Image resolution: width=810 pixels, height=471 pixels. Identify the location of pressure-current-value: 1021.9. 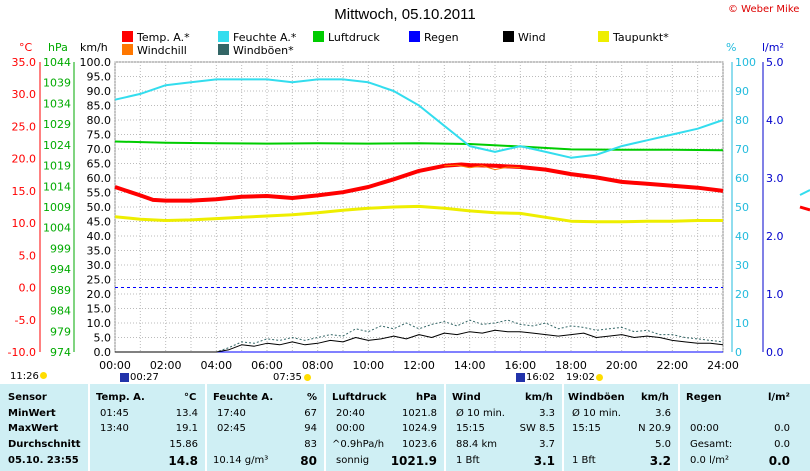
(413, 461).